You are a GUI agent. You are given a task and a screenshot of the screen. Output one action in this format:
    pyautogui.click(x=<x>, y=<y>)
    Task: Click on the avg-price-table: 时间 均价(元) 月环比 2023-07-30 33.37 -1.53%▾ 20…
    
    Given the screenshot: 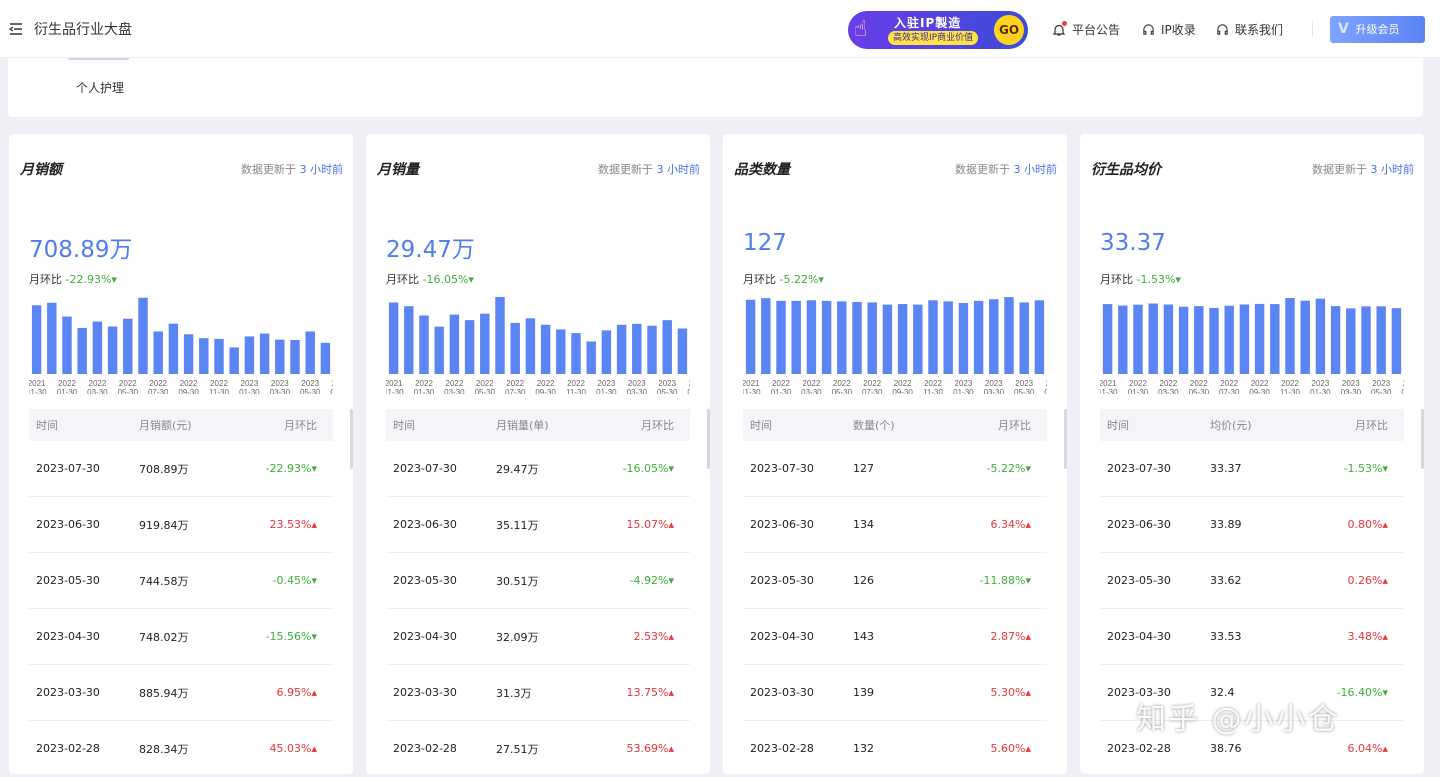 What is the action you would take?
    pyautogui.click(x=1252, y=591)
    